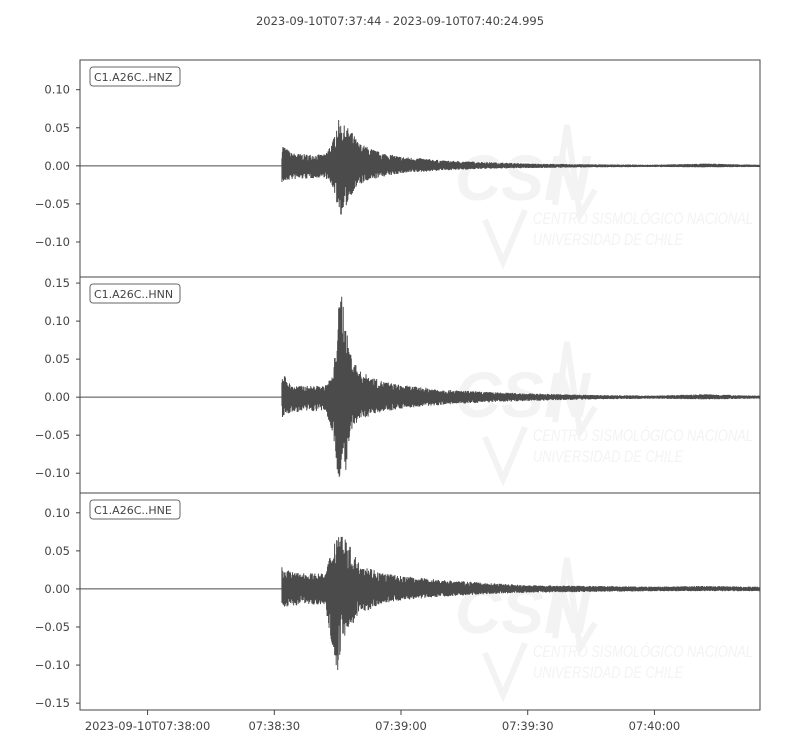  I want to click on waveform-trace, so click(420, 167).